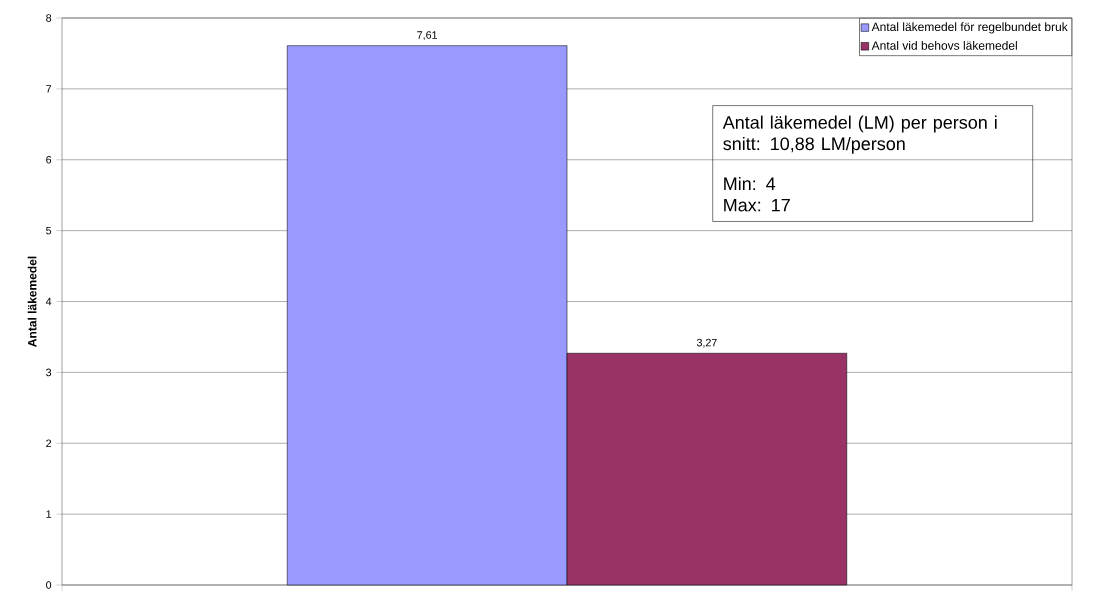  Describe the element at coordinates (32, 301) in the screenshot. I see `y-axis-title: Antal läkemedel` at that location.